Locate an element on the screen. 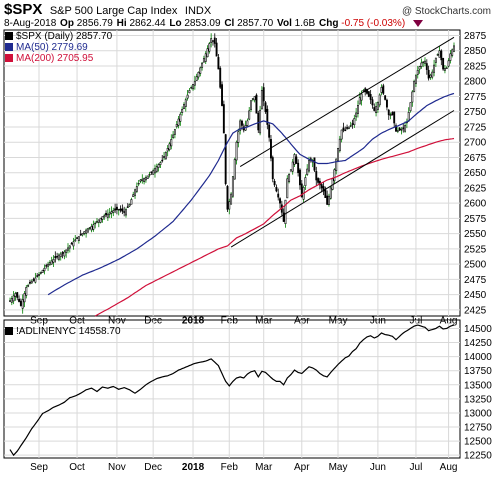  ticker-symbol: $SPX is located at coordinates (23, 9).